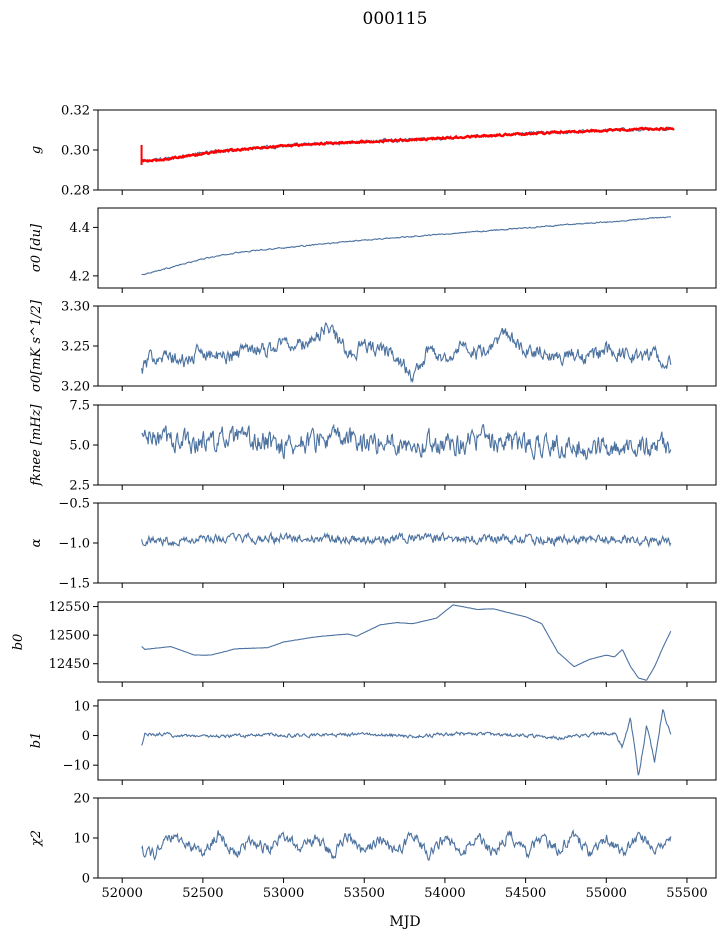 The height and width of the screenshot is (936, 725). What do you see at coordinates (74, 504) in the screenshot?
I see `y-tick-label: −0.5` at bounding box center [74, 504].